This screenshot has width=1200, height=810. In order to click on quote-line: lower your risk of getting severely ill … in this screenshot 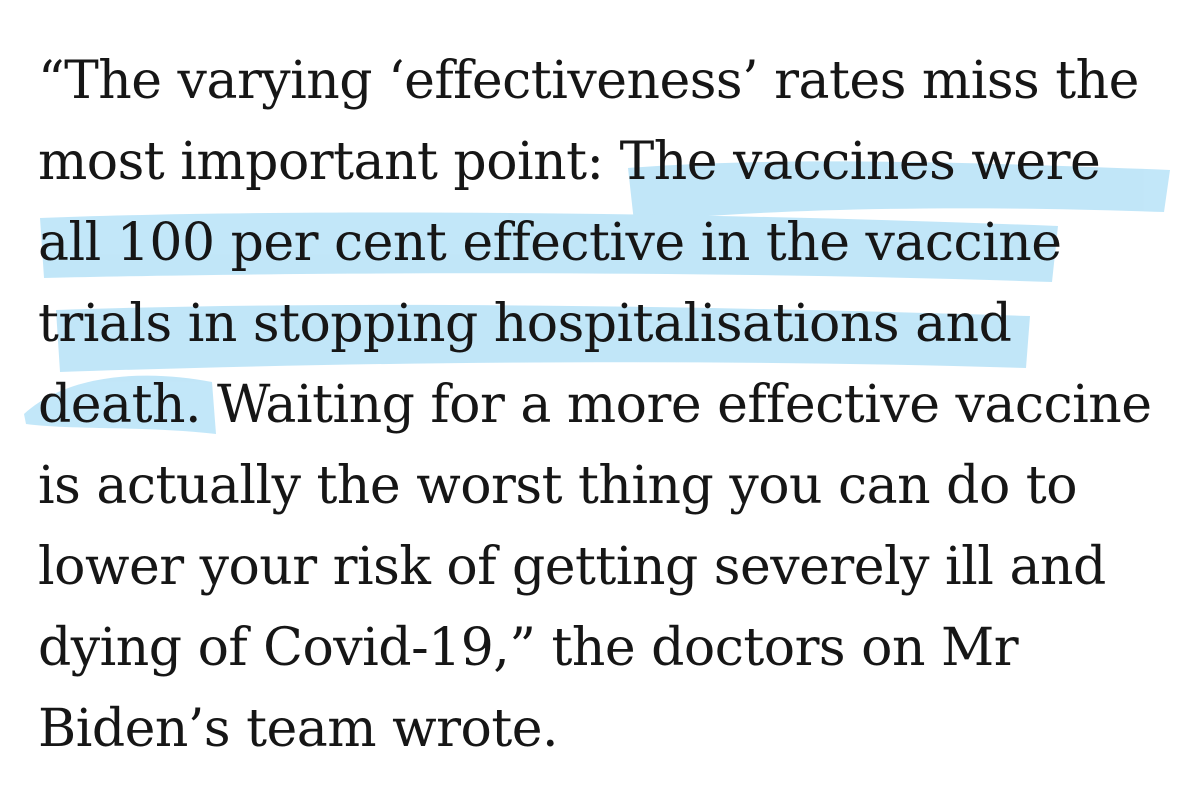, I will do `click(572, 567)`.